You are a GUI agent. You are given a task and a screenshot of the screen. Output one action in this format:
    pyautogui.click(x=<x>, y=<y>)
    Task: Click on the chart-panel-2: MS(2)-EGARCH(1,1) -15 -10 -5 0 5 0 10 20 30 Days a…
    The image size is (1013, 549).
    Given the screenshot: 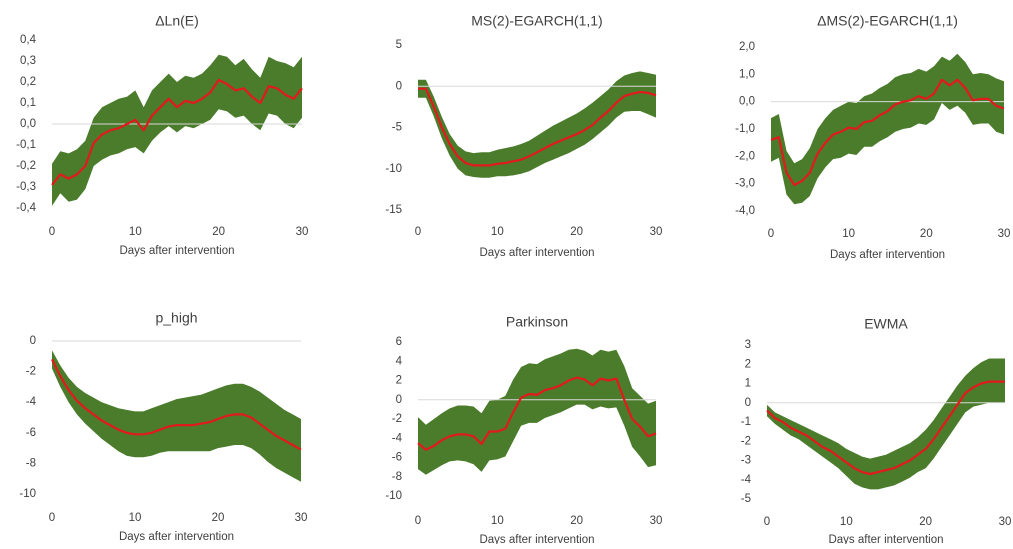 What is the action you would take?
    pyautogui.click(x=523, y=136)
    